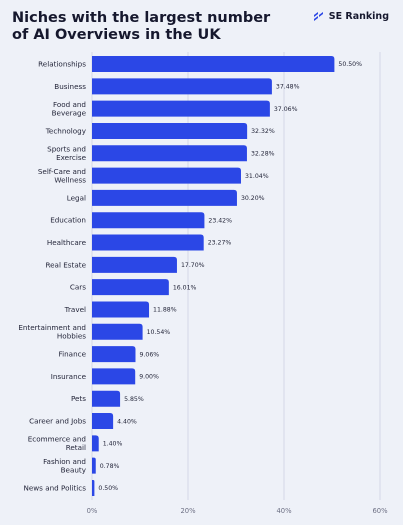 The height and width of the screenshot is (525, 403). I want to click on value-label: 23.27%, so click(220, 243).